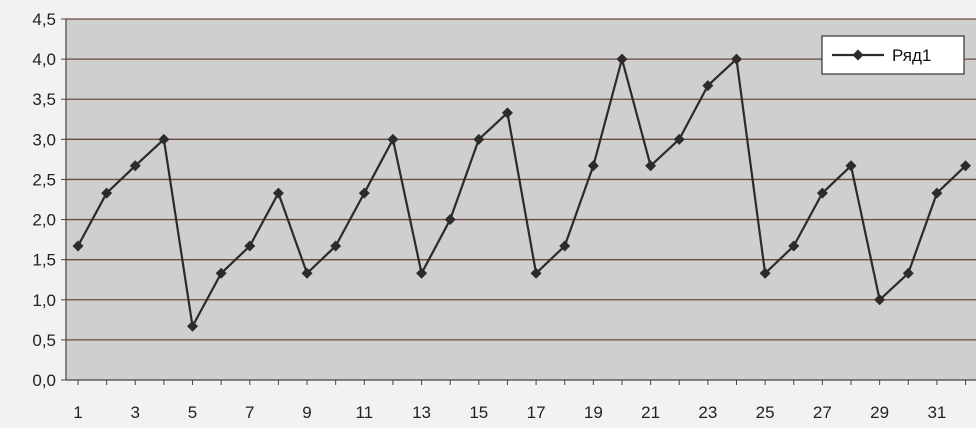 Image resolution: width=976 pixels, height=428 pixels. Describe the element at coordinates (478, 412) in the screenshot. I see `x-tick-label: 15` at that location.